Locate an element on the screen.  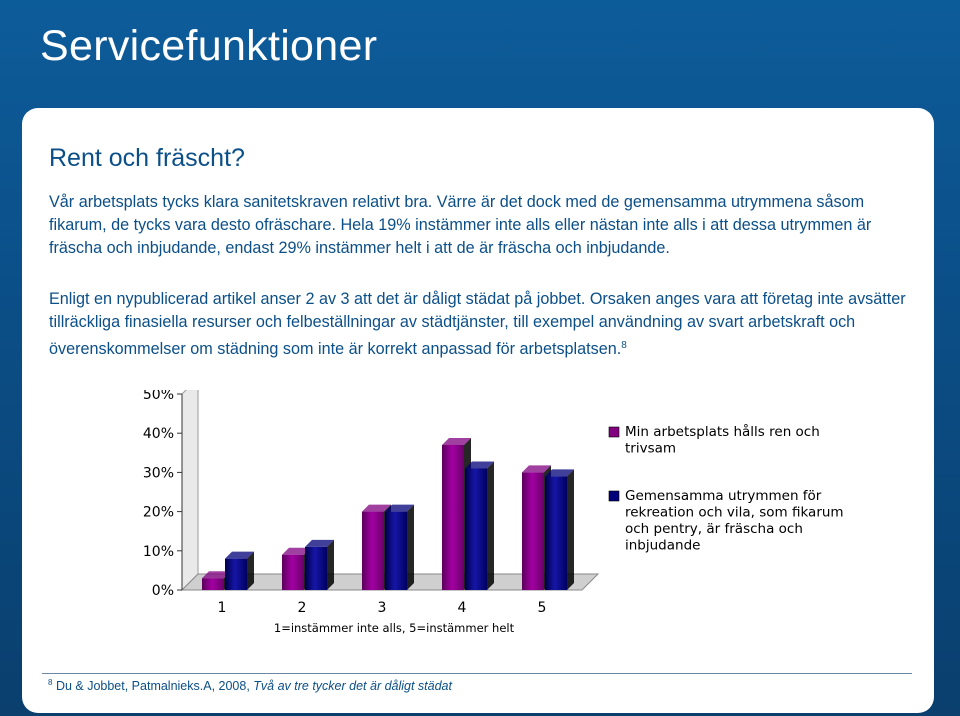
bar-top-series2-cat2 is located at coordinates (319, 543).